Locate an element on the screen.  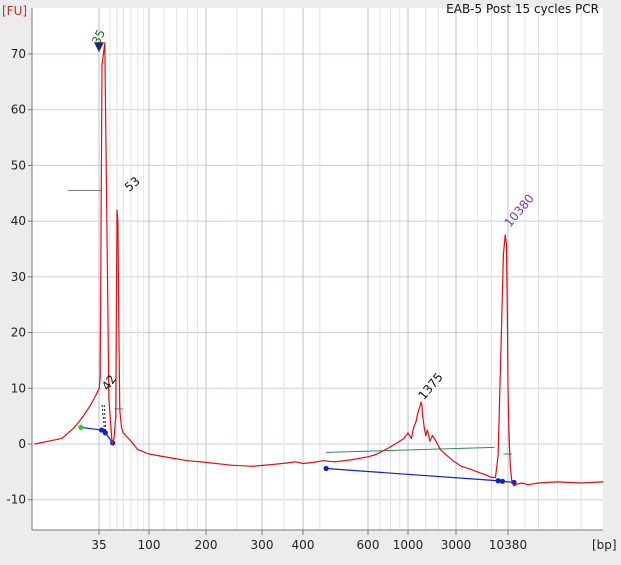
y-tick-labels: -10 0 10 20 30 40 50 60 70 is located at coordinates (16, 277).